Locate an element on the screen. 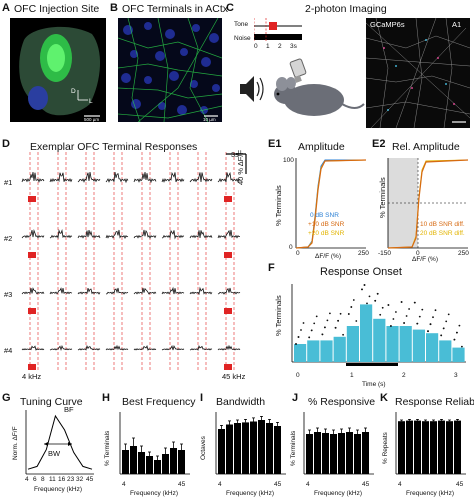 Image resolution: width=474 pixels, height=500 pixels. panel-title-f: Response Onset is located at coordinates (361, 272).